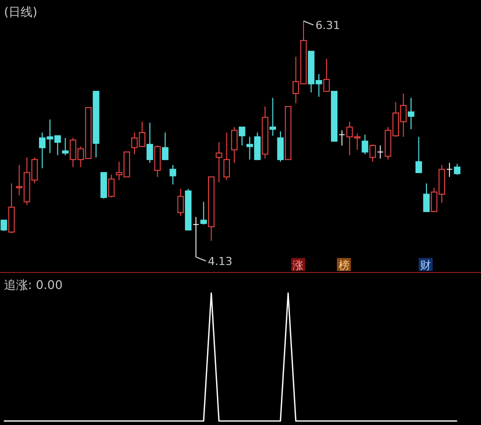 This screenshot has width=481, height=425. What do you see at coordinates (21, 12) in the screenshot?
I see `chart-title: (日线)` at bounding box center [21, 12].